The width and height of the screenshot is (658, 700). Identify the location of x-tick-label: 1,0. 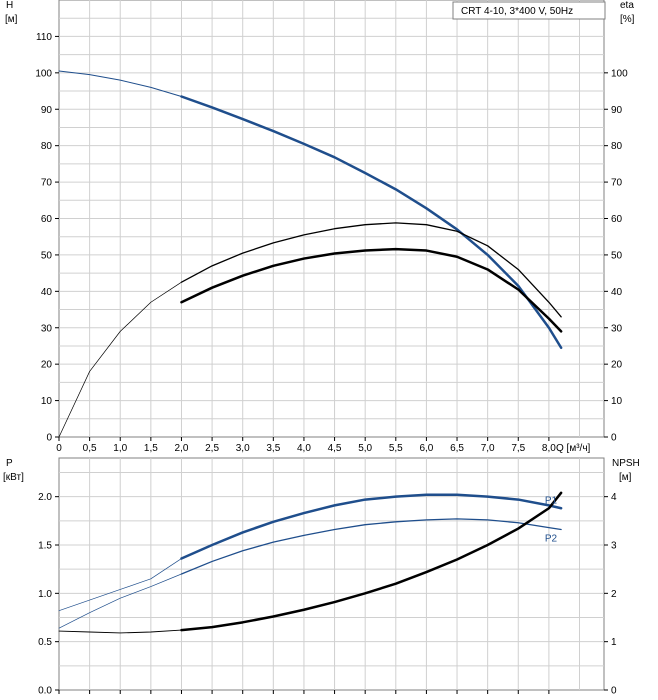
(120, 448).